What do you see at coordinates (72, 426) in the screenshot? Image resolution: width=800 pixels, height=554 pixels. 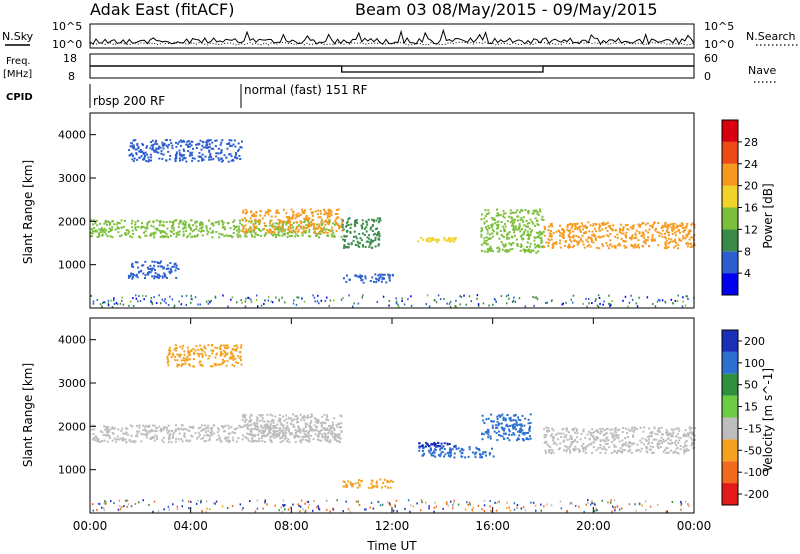 I see `velocity-ytick-label: 2000` at bounding box center [72, 426].